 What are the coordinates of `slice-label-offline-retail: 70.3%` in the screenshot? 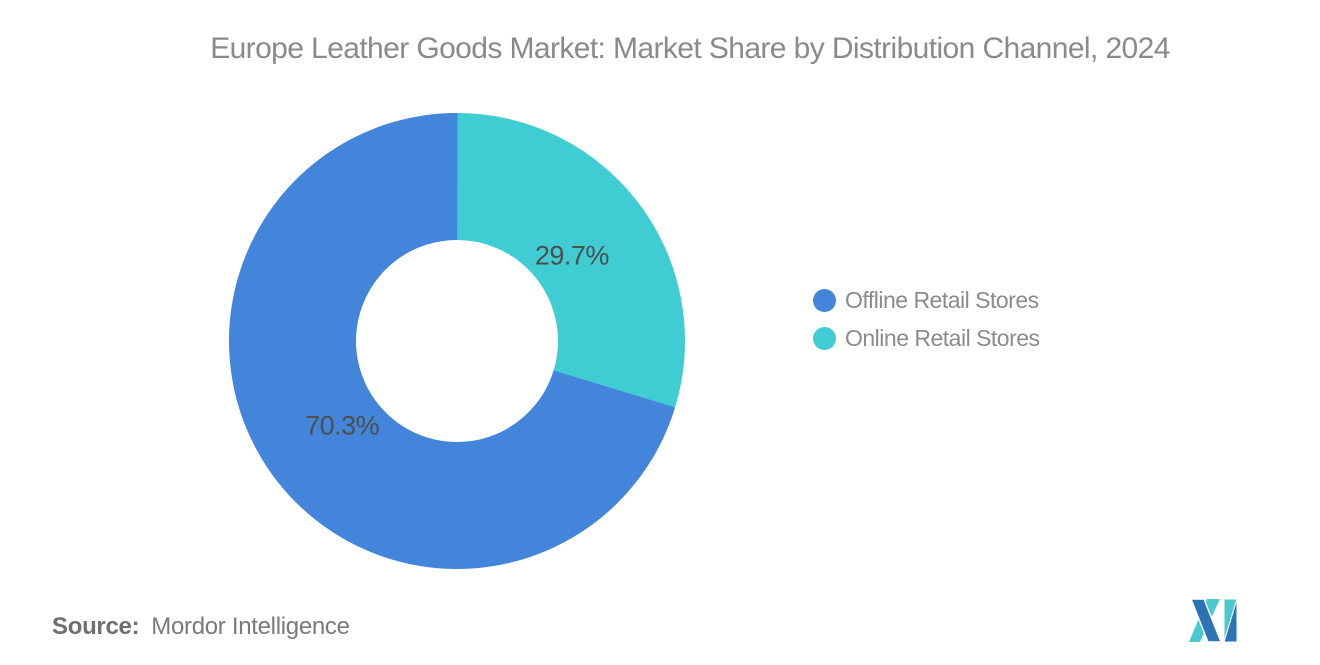 It's located at (342, 425).